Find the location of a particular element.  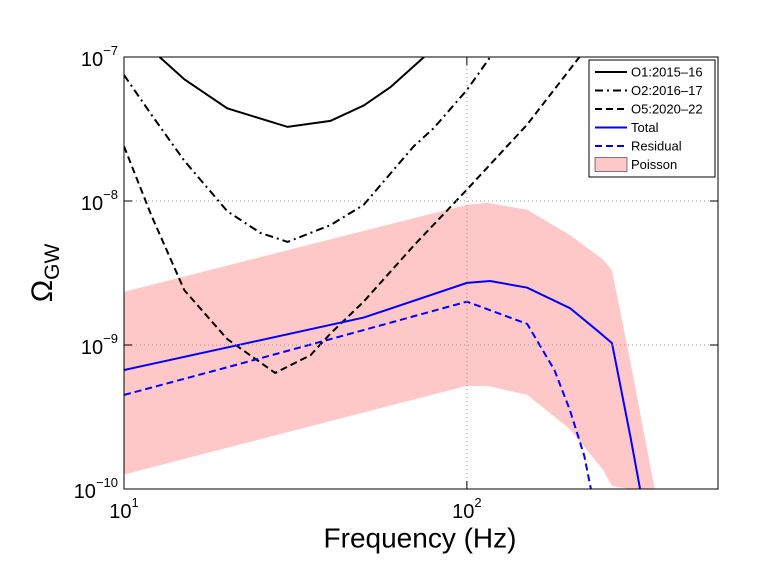

legend-swatch is located at coordinates (611, 164).